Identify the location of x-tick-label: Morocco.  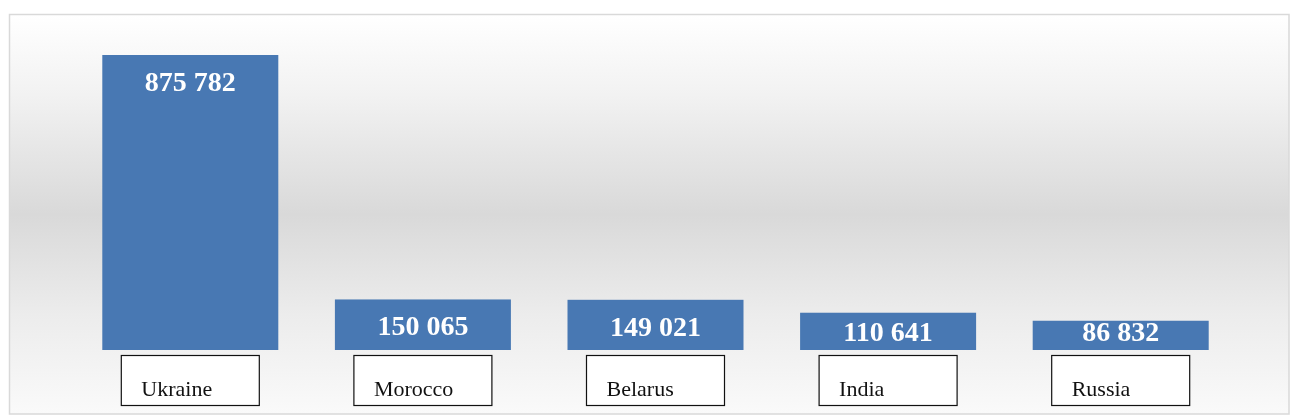
(413, 388).